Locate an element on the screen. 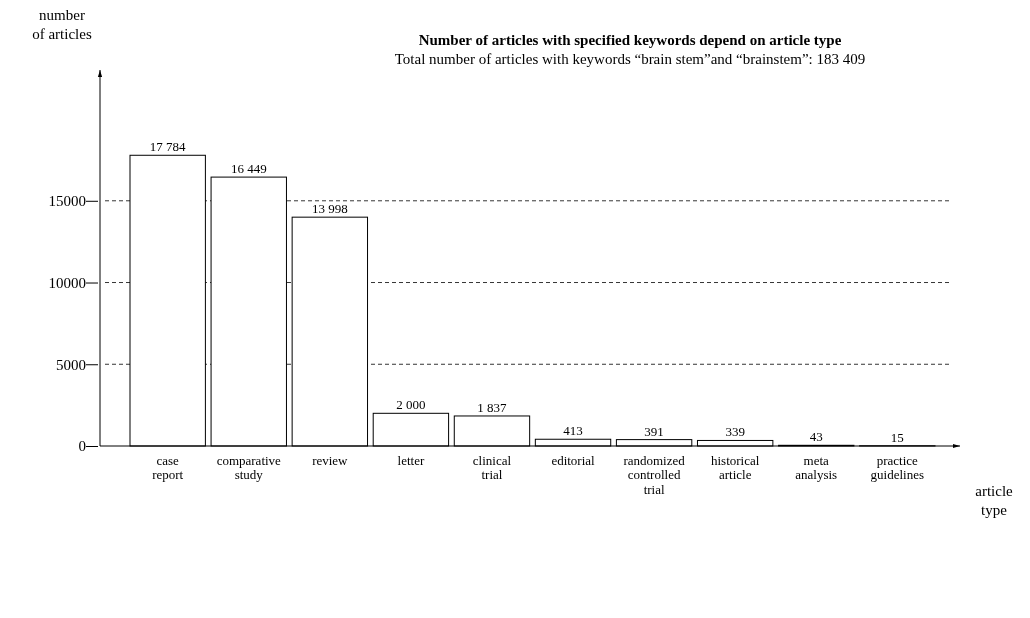 This screenshot has width=1030, height=618. chart-title: Number of articles with specified keywords depend on article type is located at coordinates (630, 40).